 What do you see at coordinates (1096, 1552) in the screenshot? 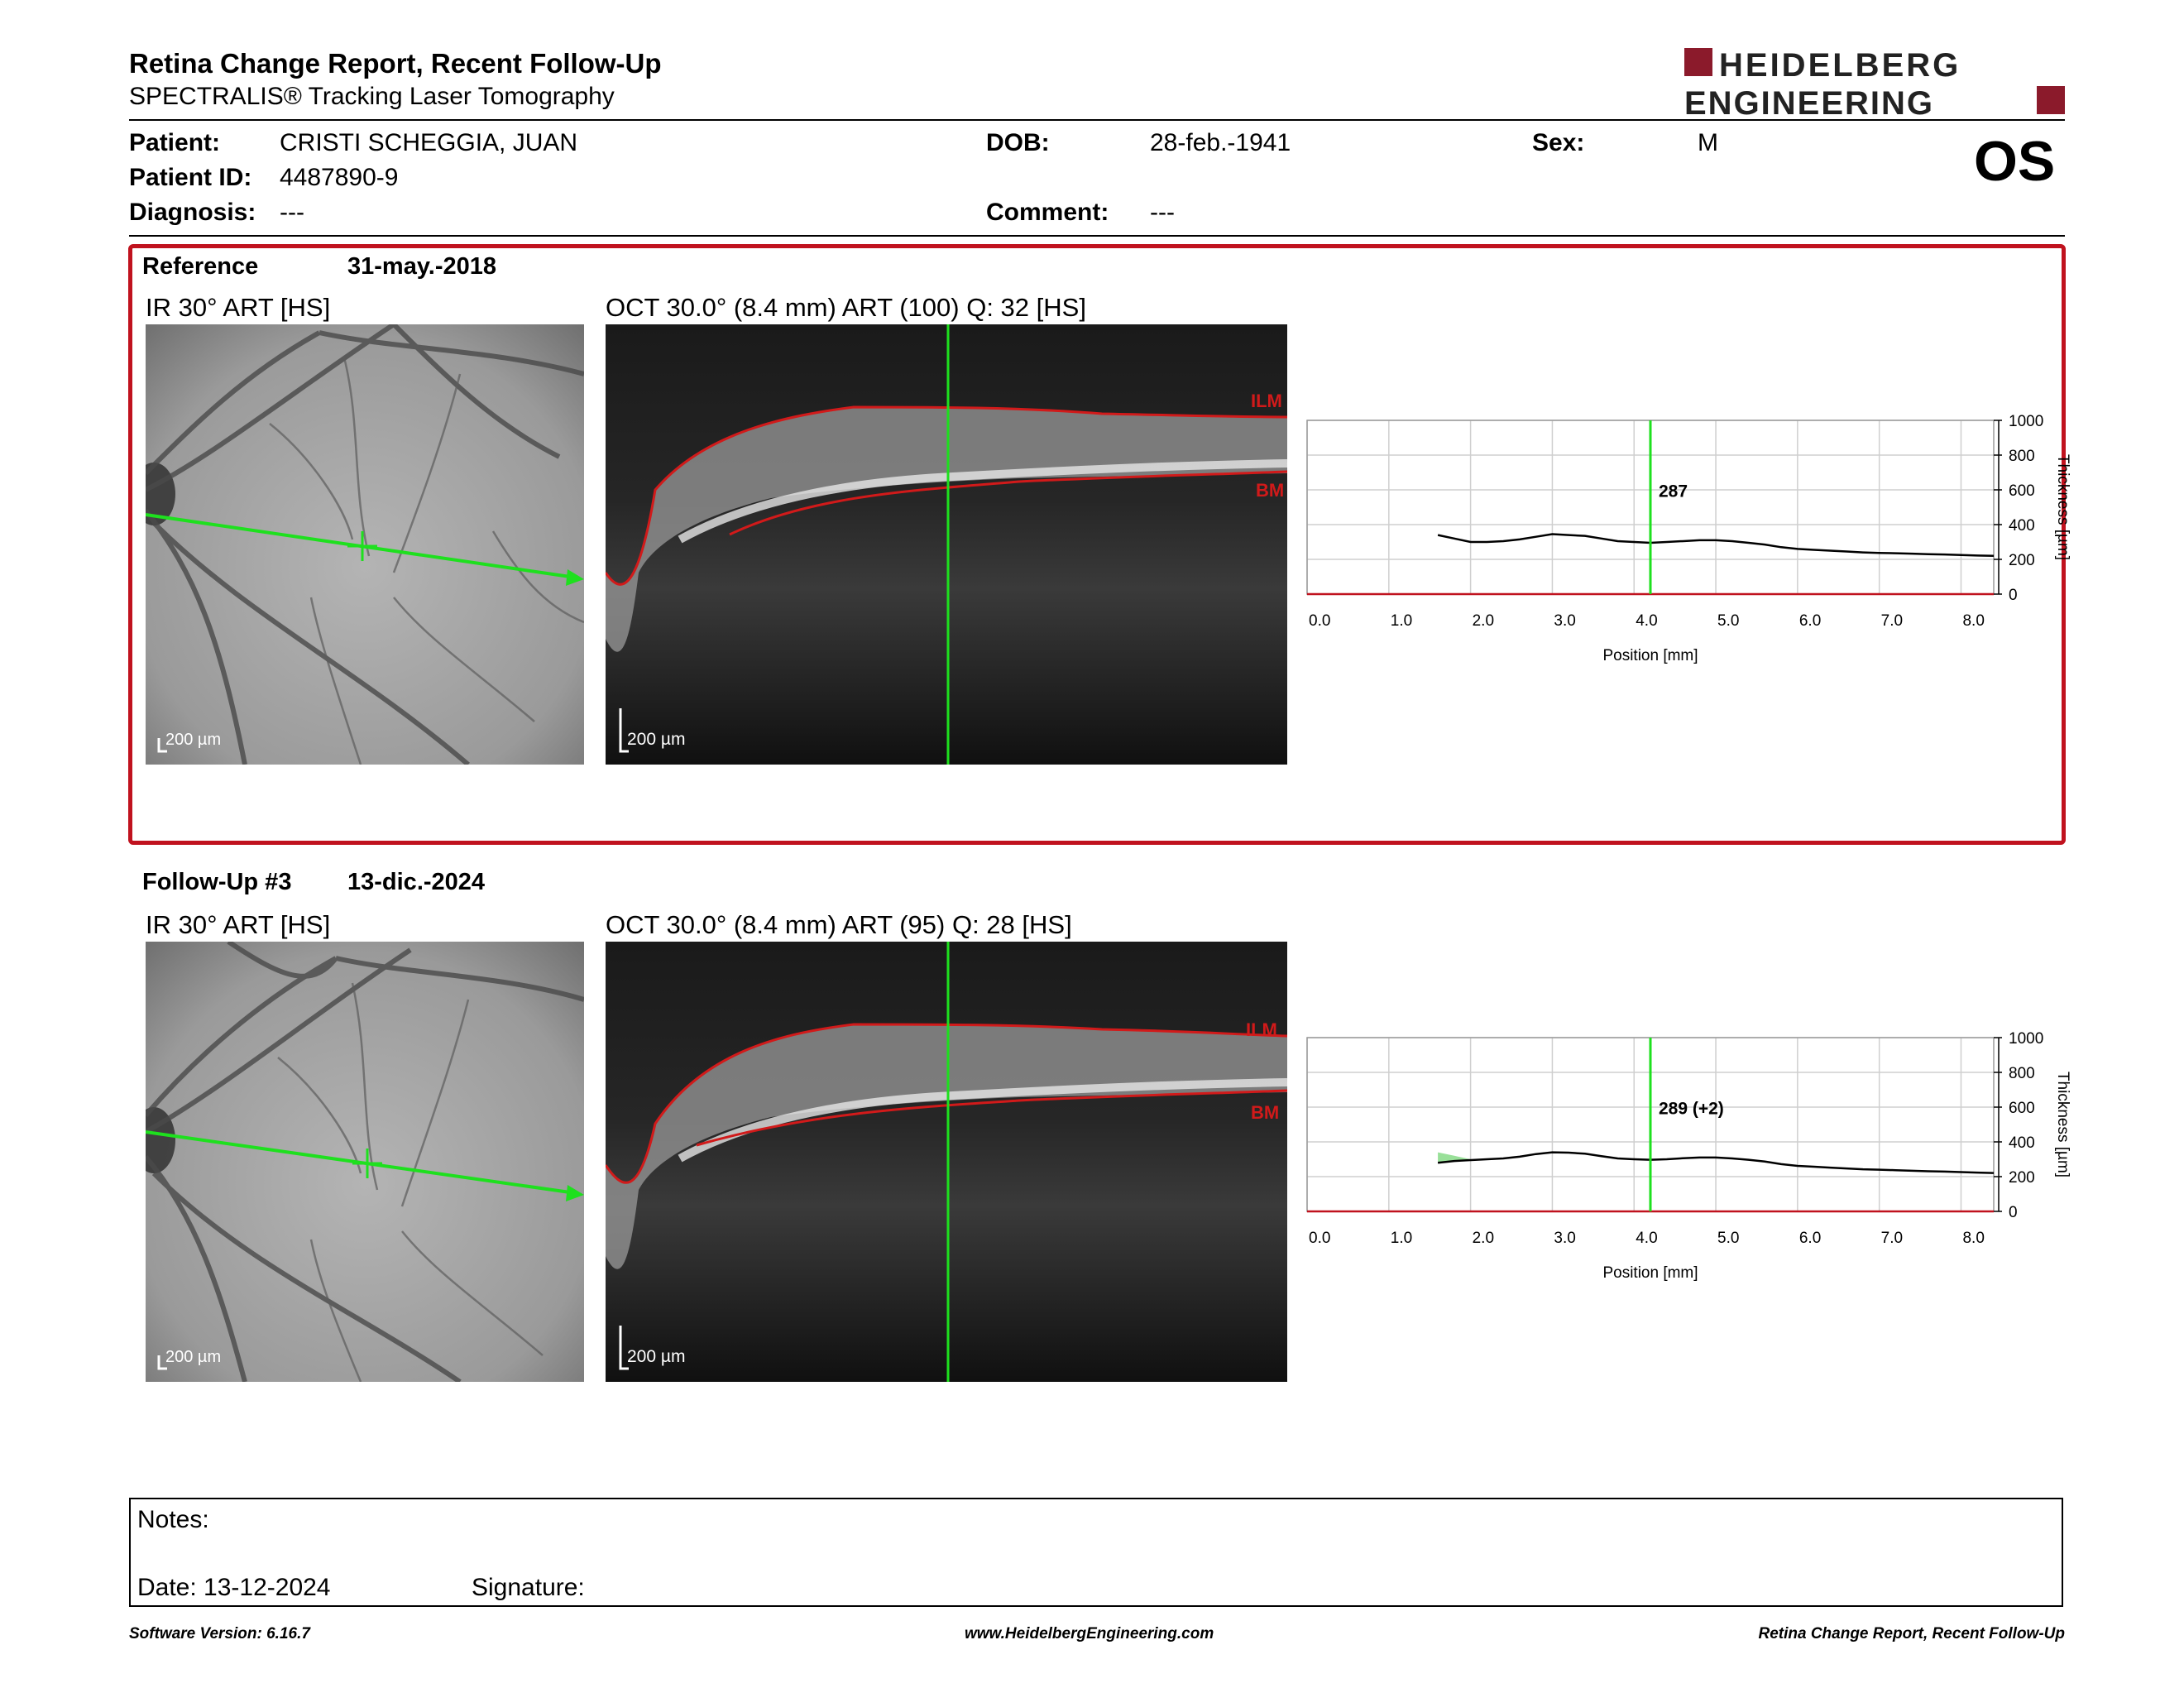
I see `notes-box: Notes: Date: 13-12-2024 Signature:` at bounding box center [1096, 1552].